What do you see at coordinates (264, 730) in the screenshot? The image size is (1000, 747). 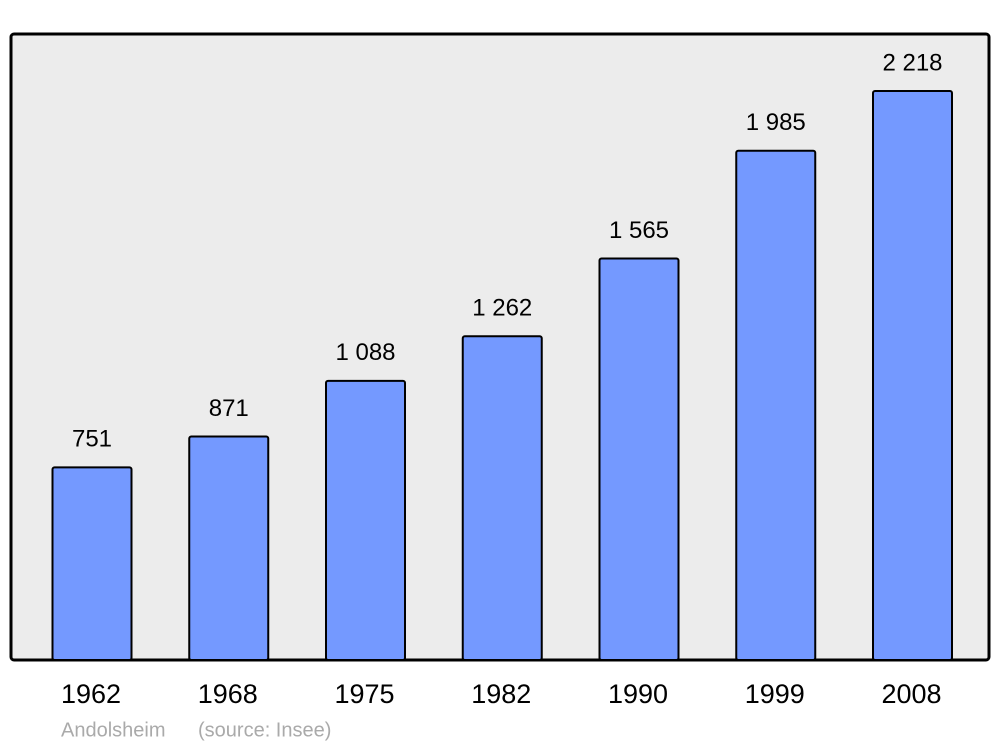 I see `source-note: (source: Insee)` at bounding box center [264, 730].